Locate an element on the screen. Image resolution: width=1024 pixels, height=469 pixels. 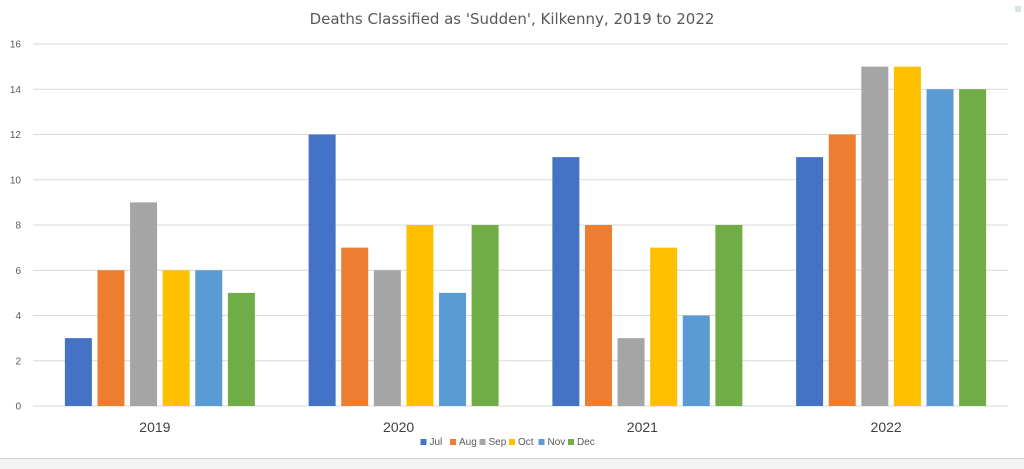
bar-jul-2022 is located at coordinates (810, 281).